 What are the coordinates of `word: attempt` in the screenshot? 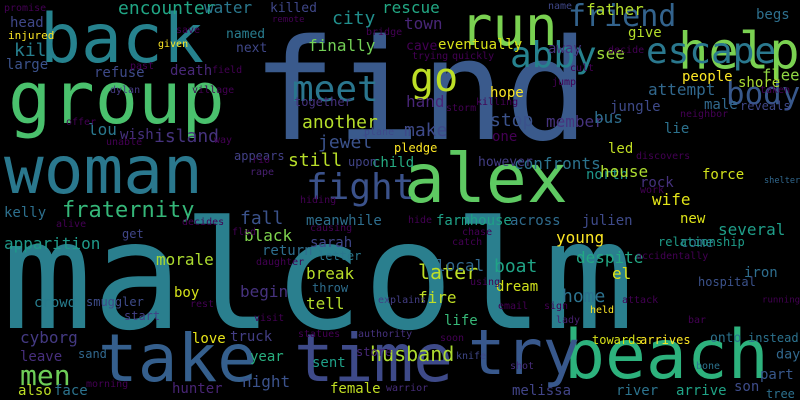 It's located at (682, 89).